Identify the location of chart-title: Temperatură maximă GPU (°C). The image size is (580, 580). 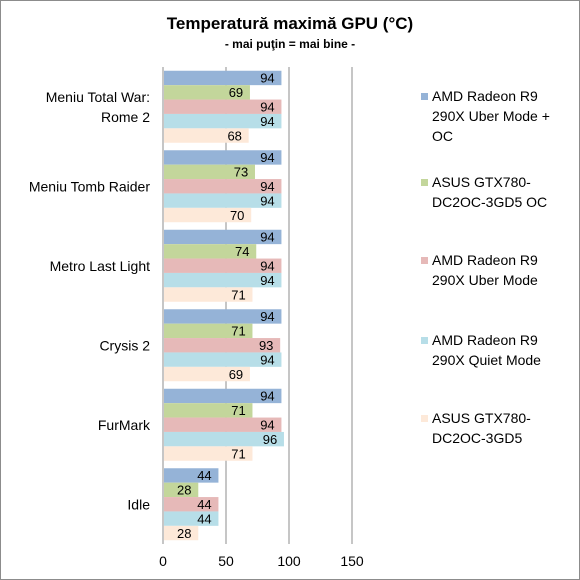
(290, 23).